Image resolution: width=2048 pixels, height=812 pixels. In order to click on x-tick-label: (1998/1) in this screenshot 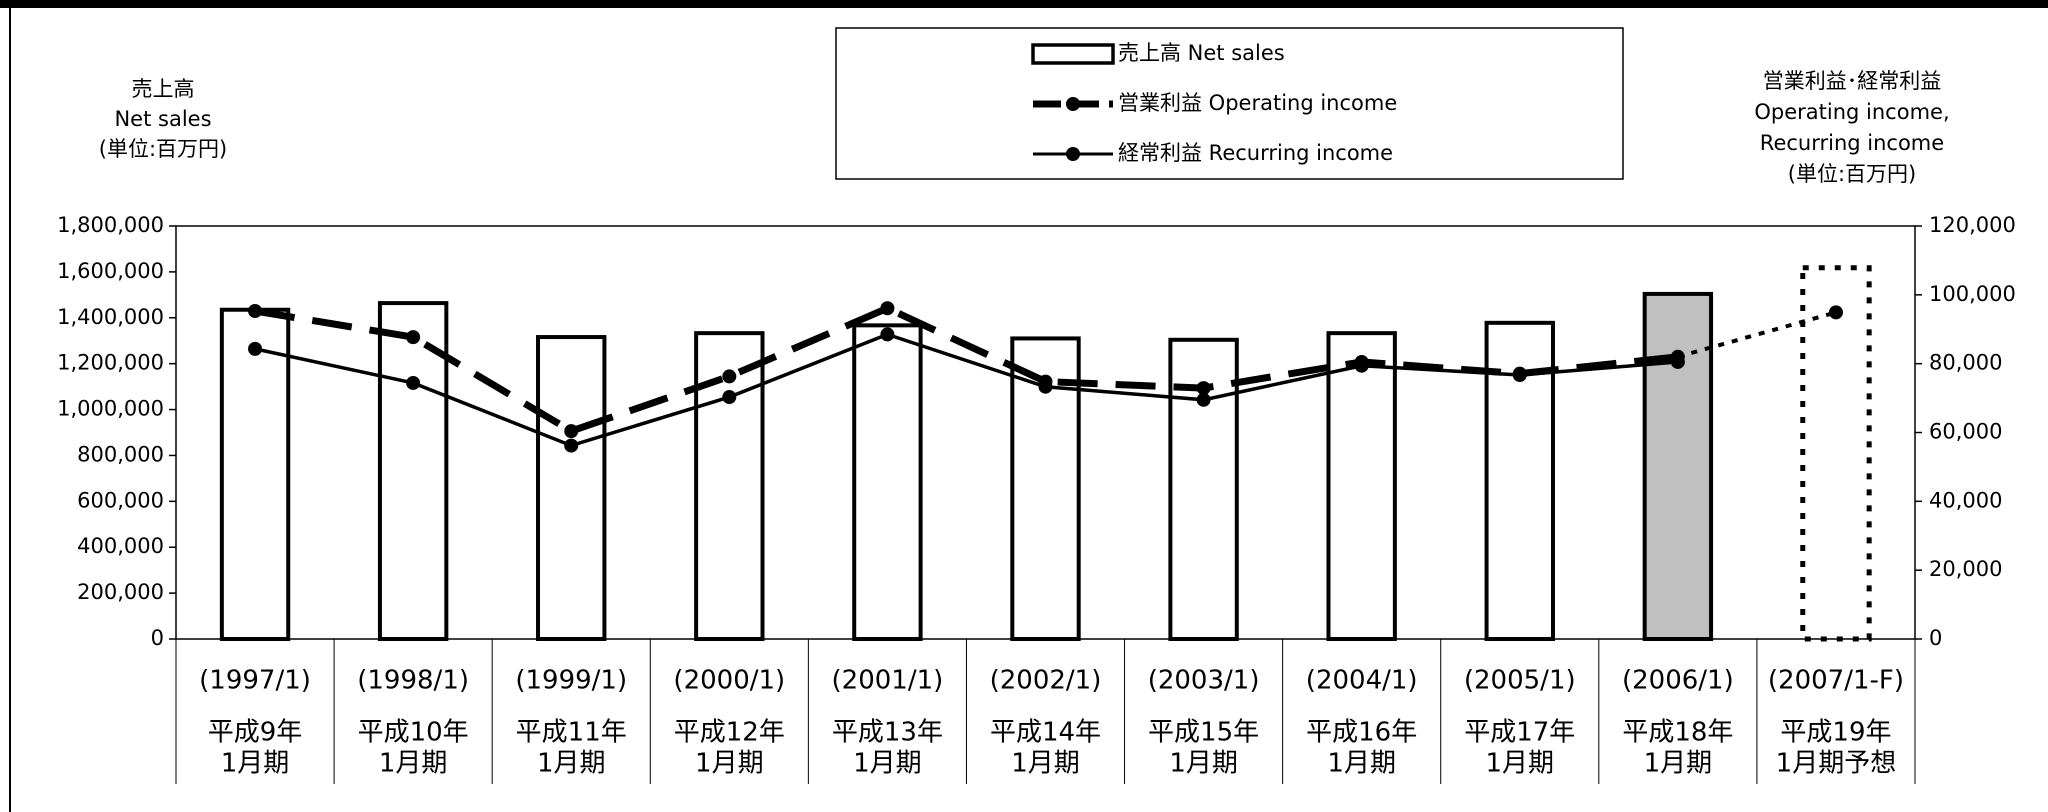, I will do `click(413, 681)`.